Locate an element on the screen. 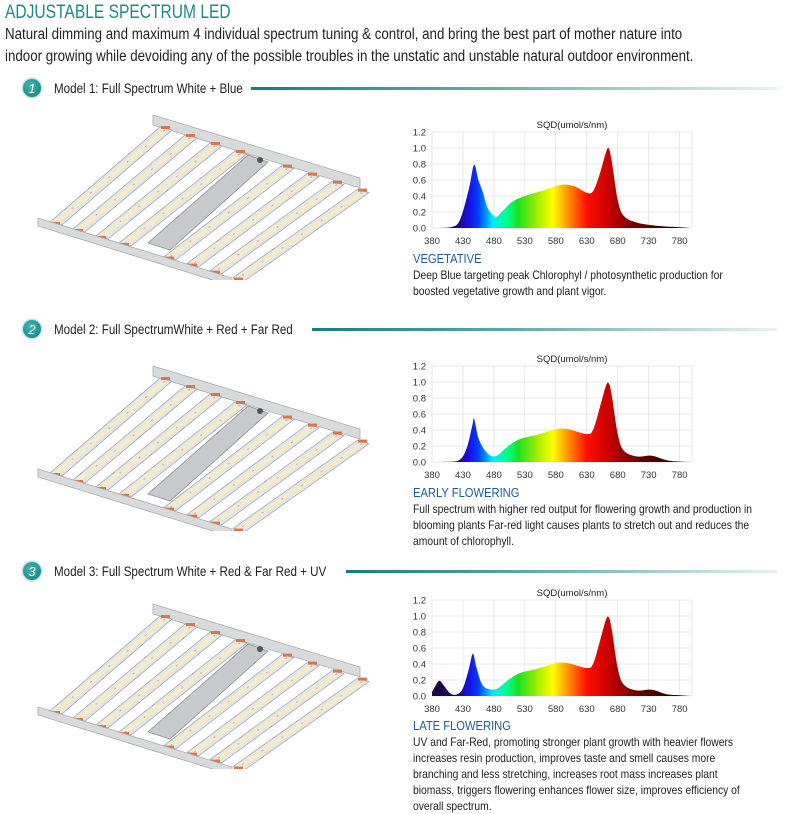 The height and width of the screenshot is (814, 800). number-badge-icon: 3 is located at coordinates (32, 571).